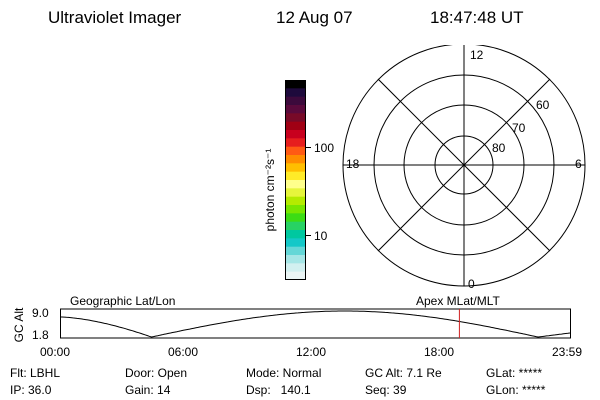  Describe the element at coordinates (543, 105) in the screenshot. I see `lat-label-60: 60` at that location.